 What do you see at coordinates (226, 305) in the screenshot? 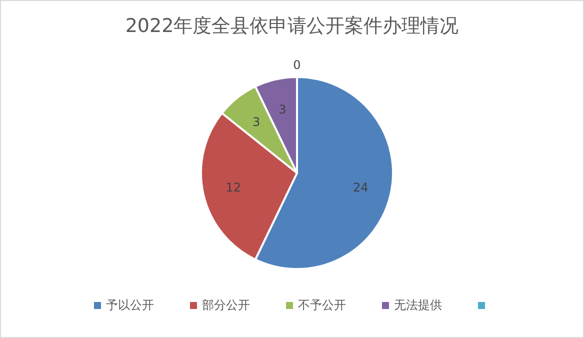
I see `legend-label: 部分公开` at bounding box center [226, 305].